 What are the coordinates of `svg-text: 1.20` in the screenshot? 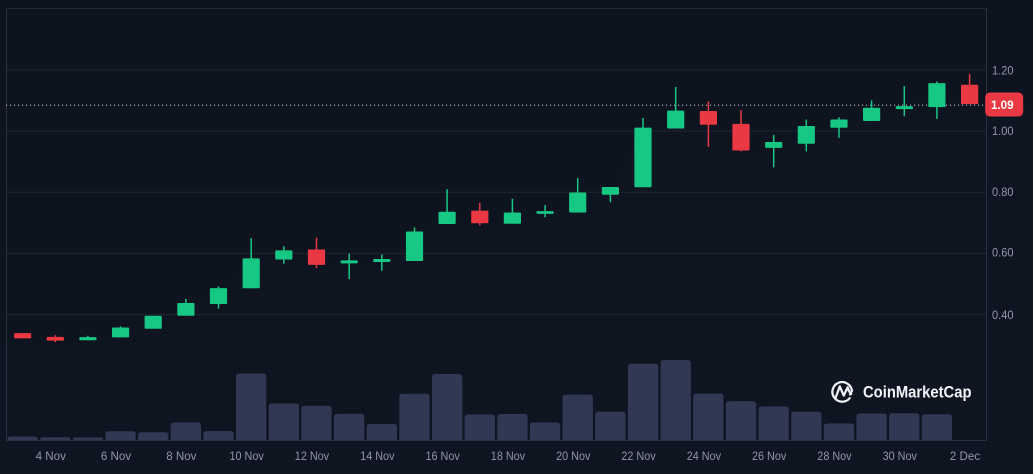 It's located at (1003, 71).